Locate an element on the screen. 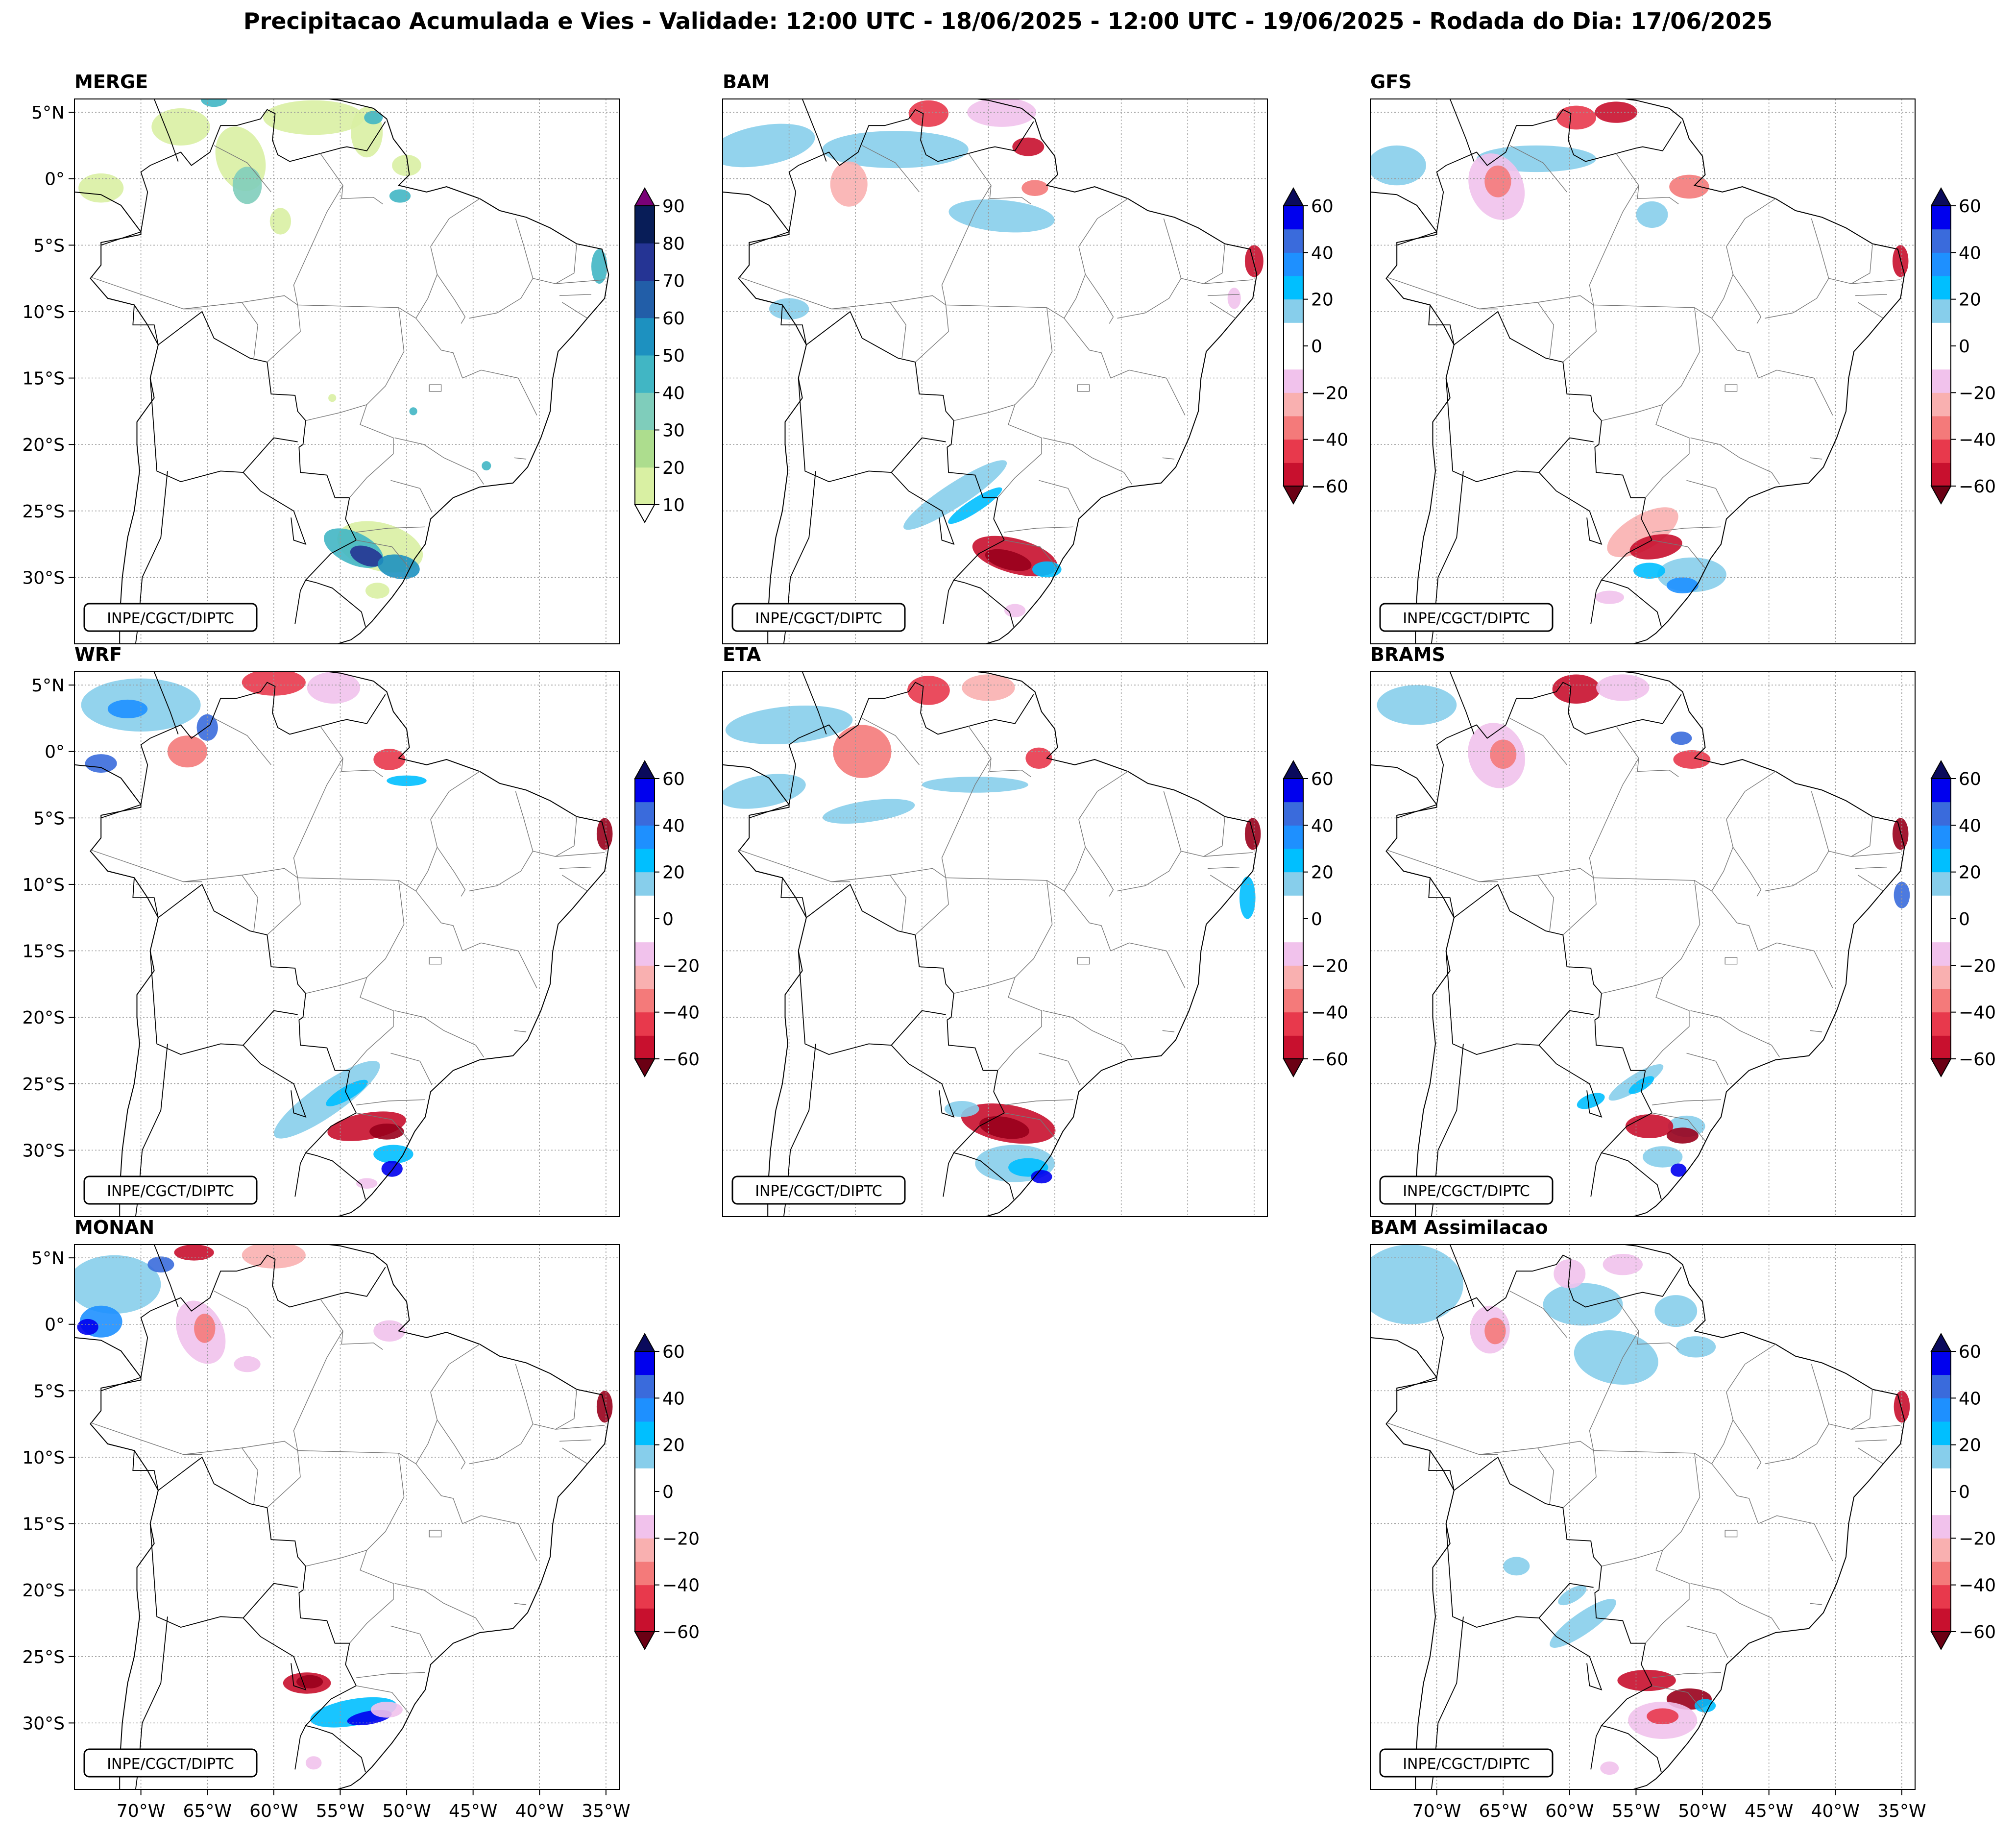 The width and height of the screenshot is (2016, 1834). credit-label: INPE/CGCT/DIPTC is located at coordinates (818, 1192).